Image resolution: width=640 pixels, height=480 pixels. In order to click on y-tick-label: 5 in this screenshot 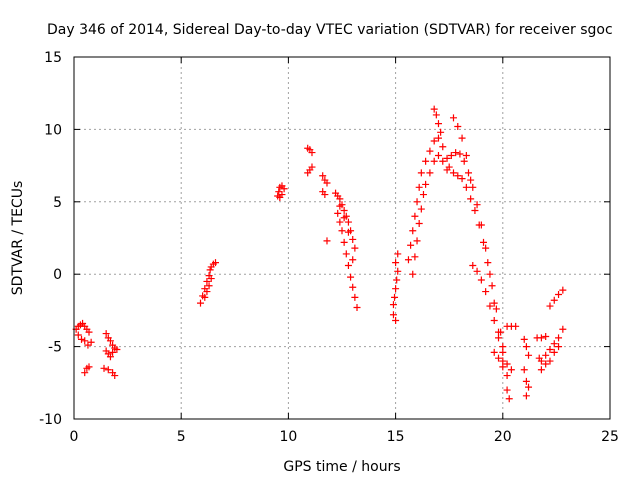, I will do `click(57, 203)`.